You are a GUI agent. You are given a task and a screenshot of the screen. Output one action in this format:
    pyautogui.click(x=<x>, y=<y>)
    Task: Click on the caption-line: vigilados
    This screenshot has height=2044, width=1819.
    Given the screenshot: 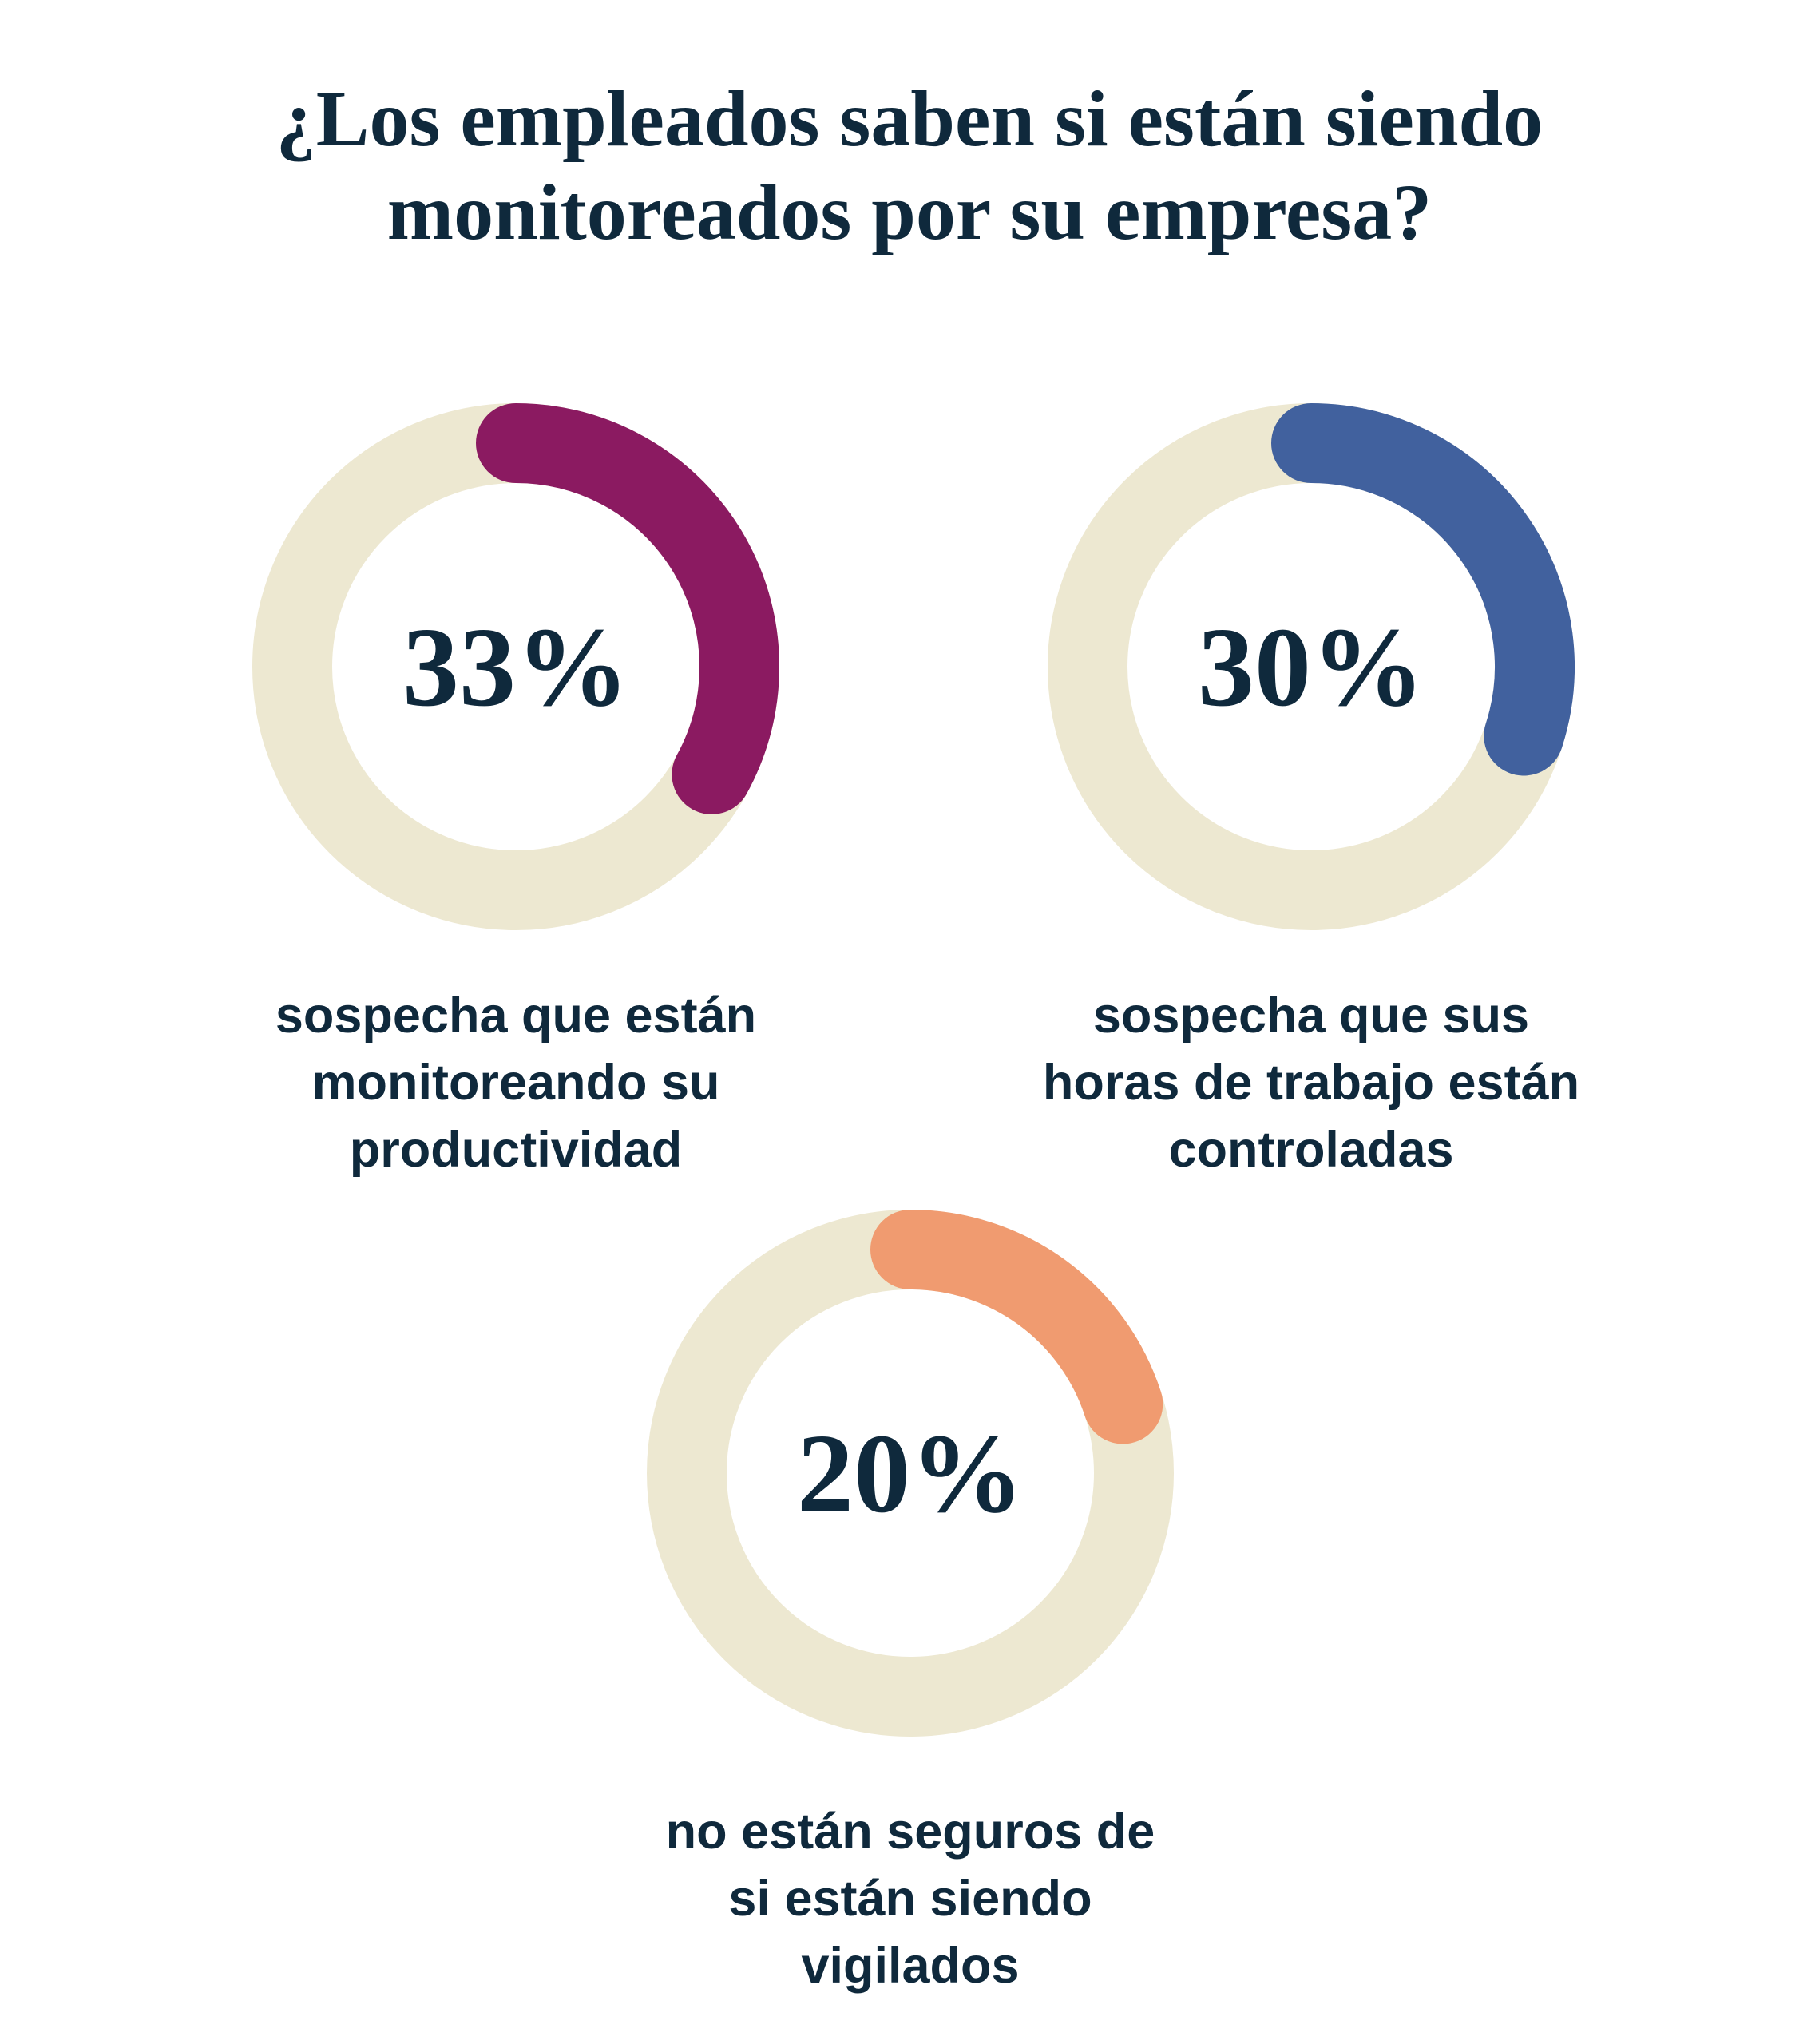 What is the action you would take?
    pyautogui.click(x=910, y=1965)
    